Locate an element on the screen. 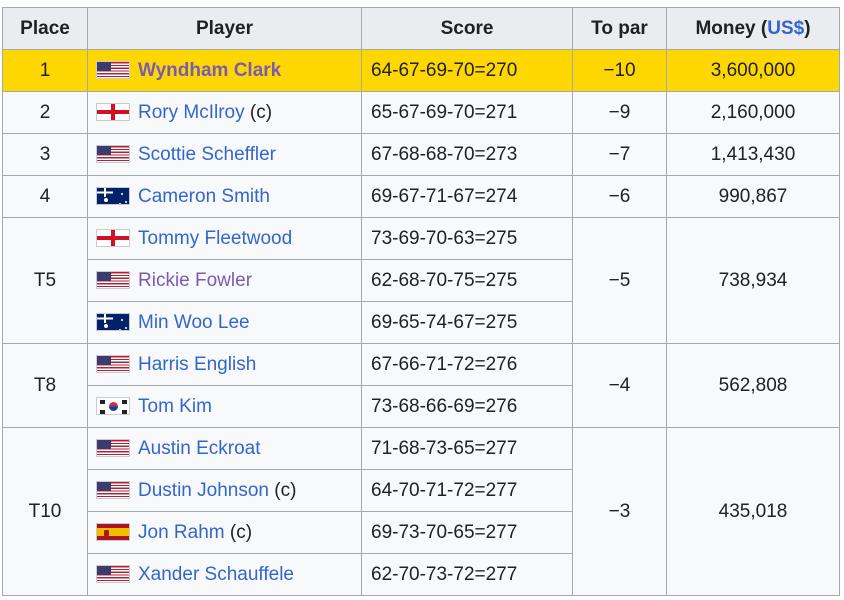 This screenshot has width=844, height=600. money-cell: 1,413,430 is located at coordinates (753, 154).